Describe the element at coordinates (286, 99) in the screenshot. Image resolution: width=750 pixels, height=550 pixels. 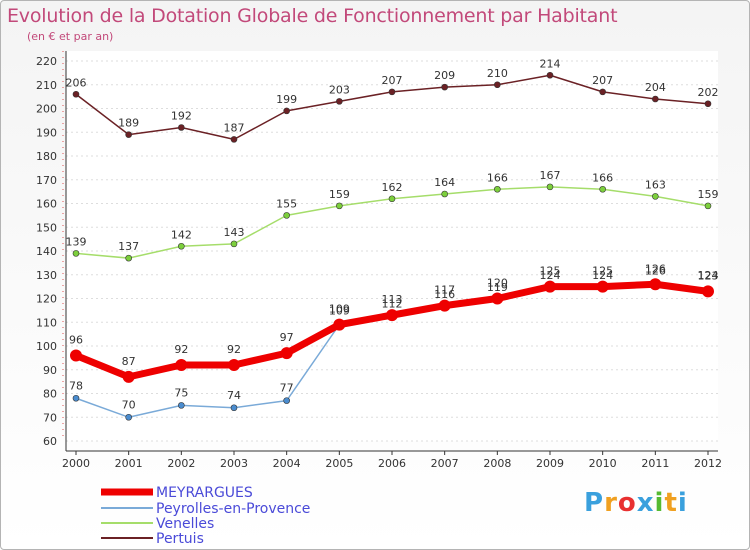
I see `data-label: 199` at that location.